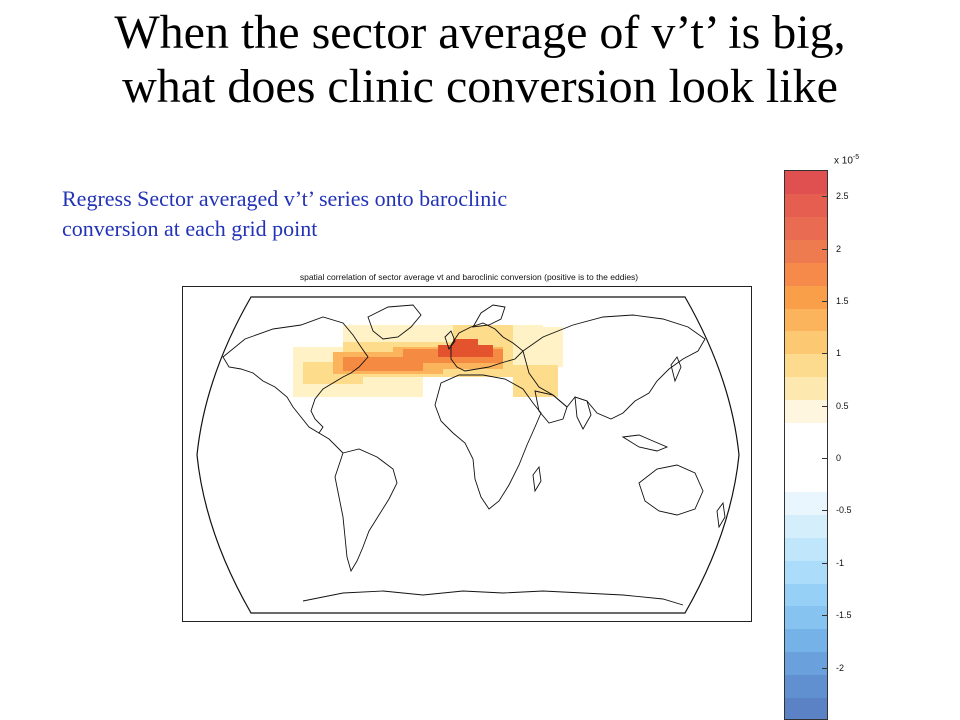 This screenshot has height=720, width=960. I want to click on africa-outline, so click(488, 442).